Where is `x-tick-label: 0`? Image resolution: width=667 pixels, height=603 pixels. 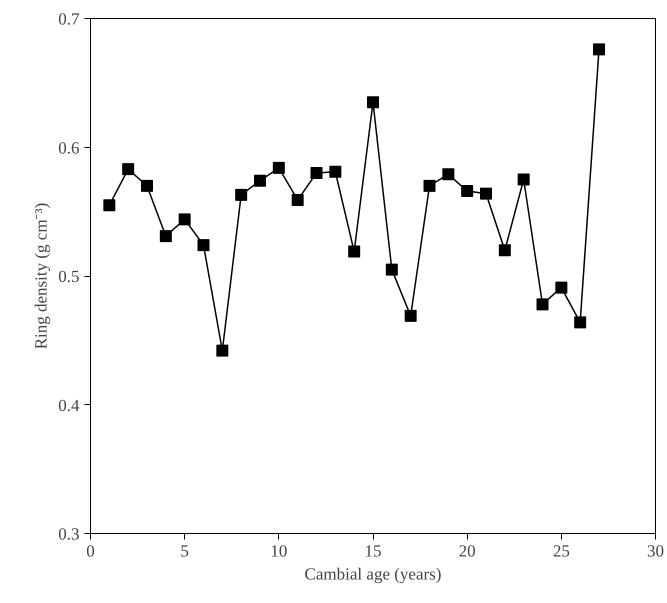 x-tick-label: 0 is located at coordinates (90, 551).